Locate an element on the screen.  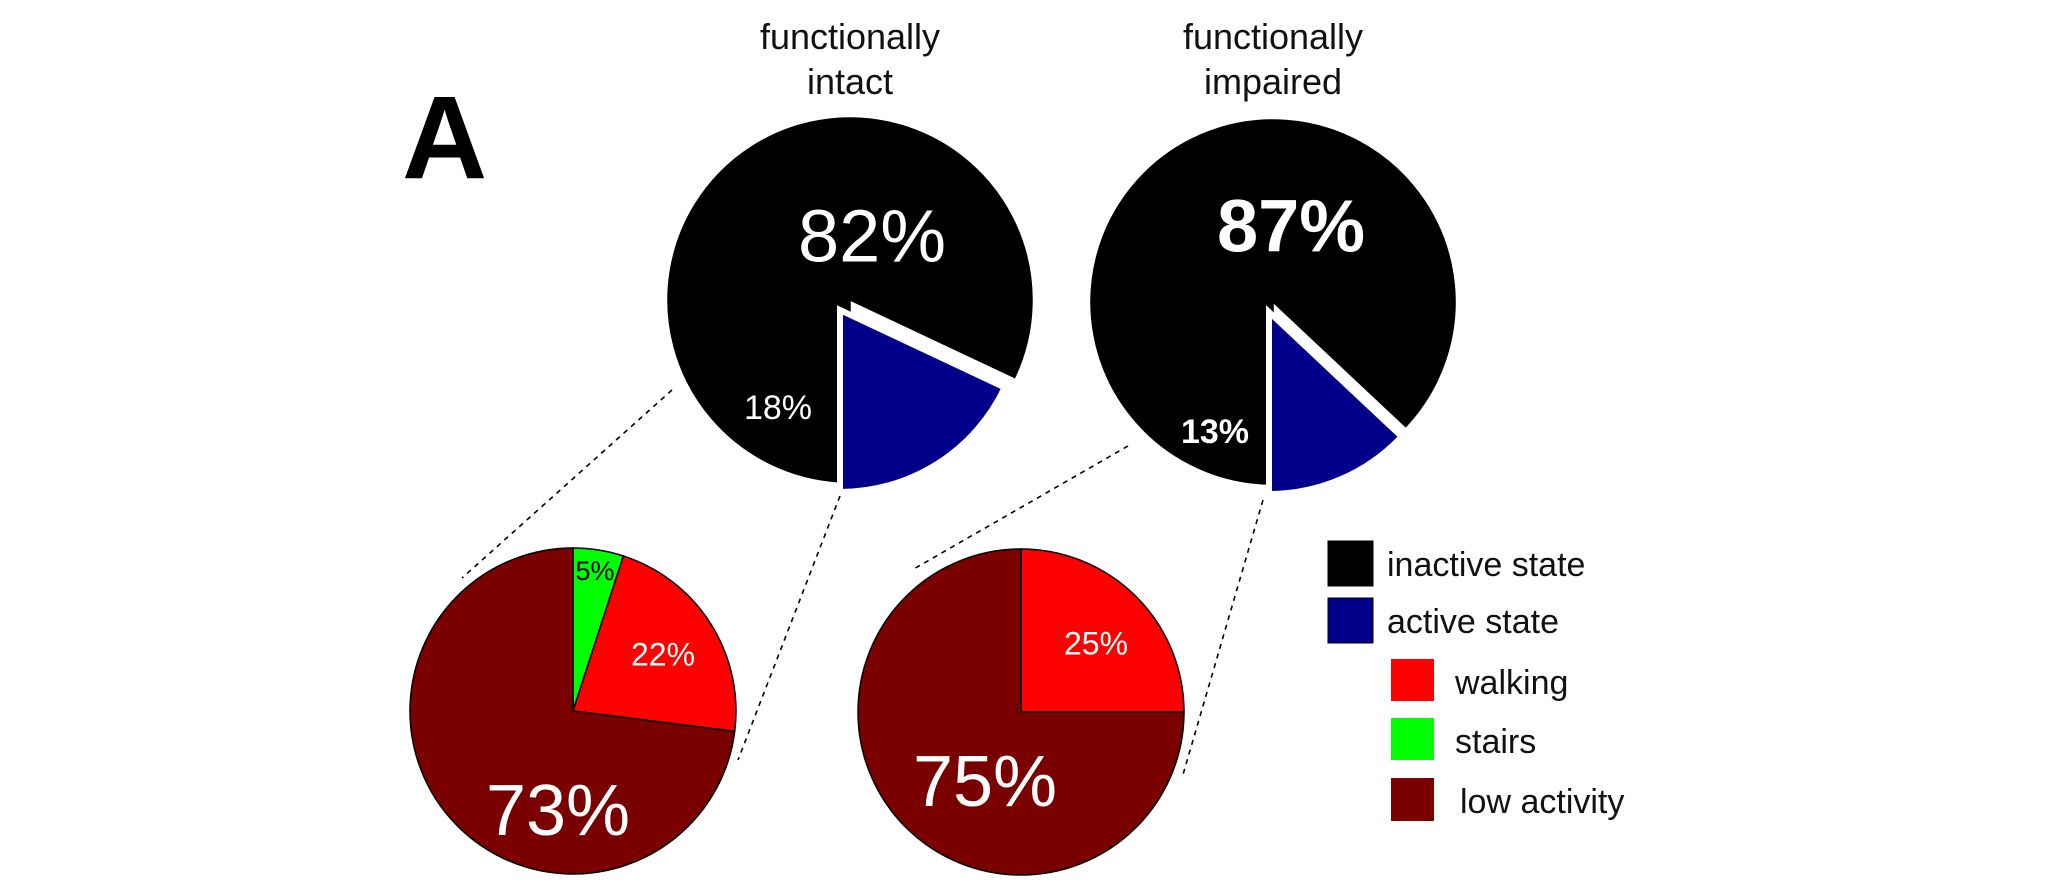
pie-1-label-active-state: 18% is located at coordinates (778, 408).